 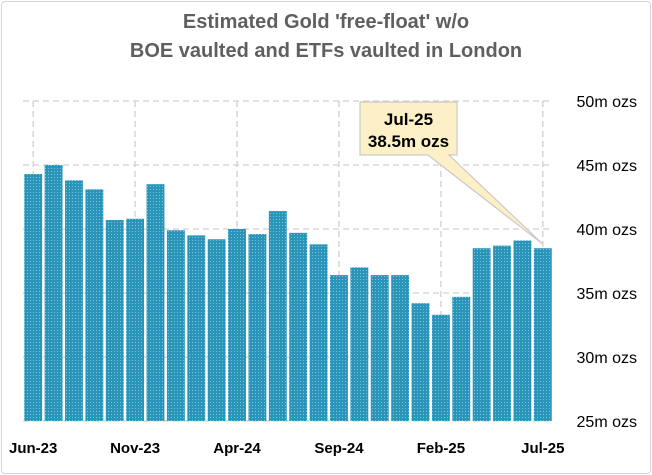 What do you see at coordinates (441, 448) in the screenshot?
I see `x-tick-label: Feb-25` at bounding box center [441, 448].